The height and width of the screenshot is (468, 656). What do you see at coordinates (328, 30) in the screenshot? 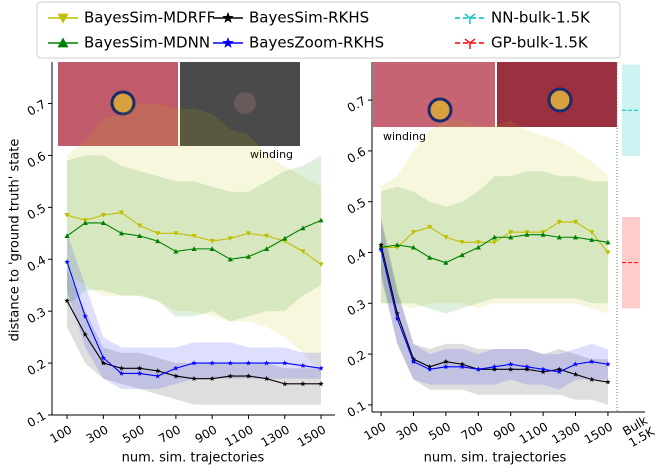
I see `legend-box` at bounding box center [328, 30].